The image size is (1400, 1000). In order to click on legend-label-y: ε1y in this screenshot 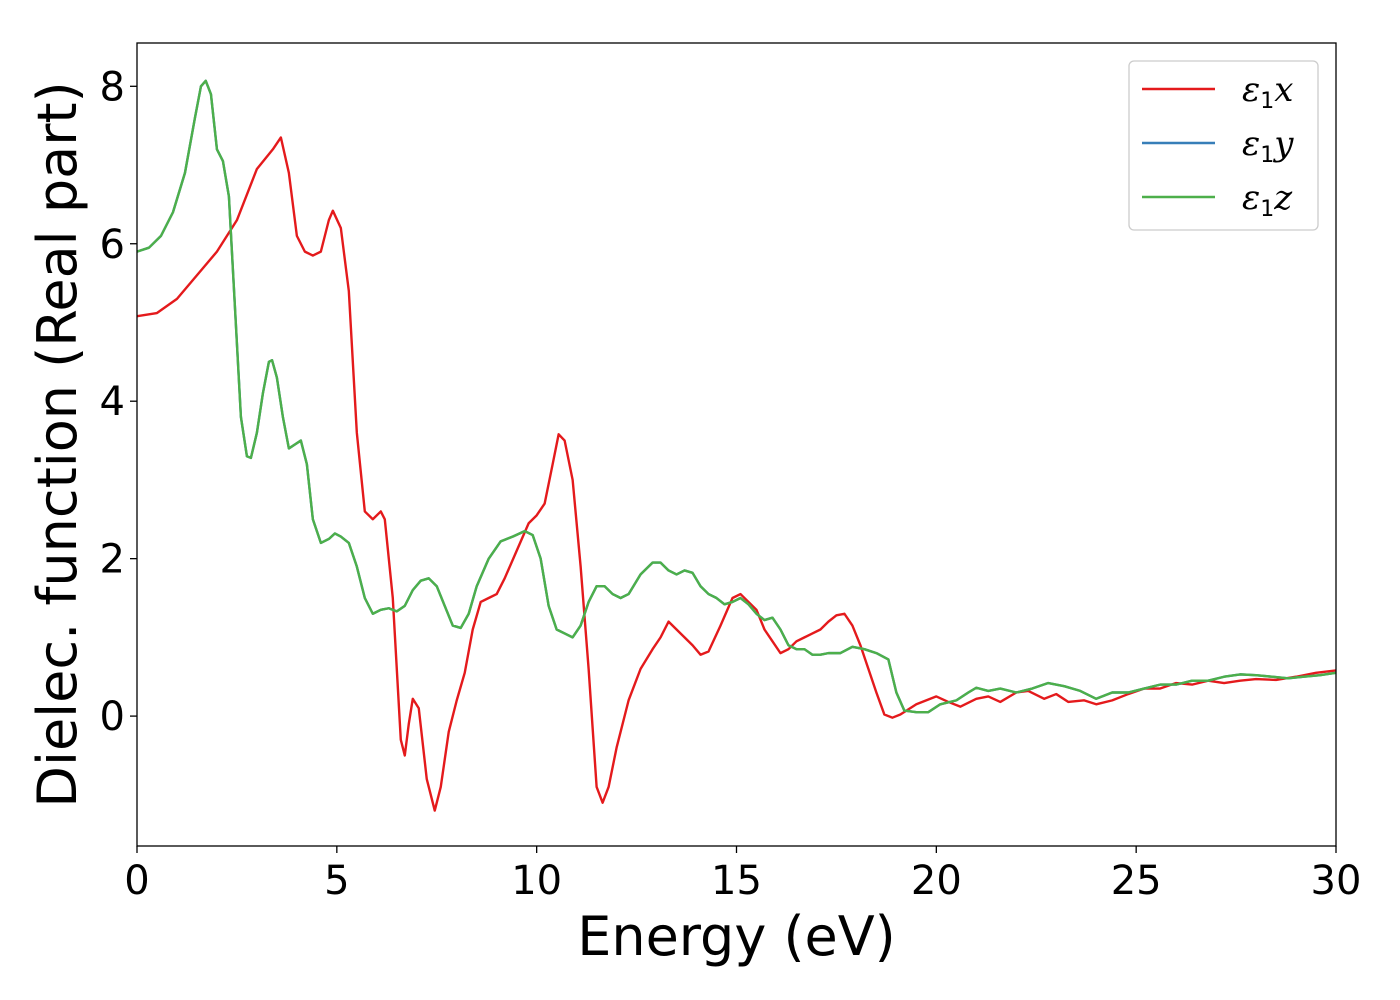, I will do `click(1268, 146)`.